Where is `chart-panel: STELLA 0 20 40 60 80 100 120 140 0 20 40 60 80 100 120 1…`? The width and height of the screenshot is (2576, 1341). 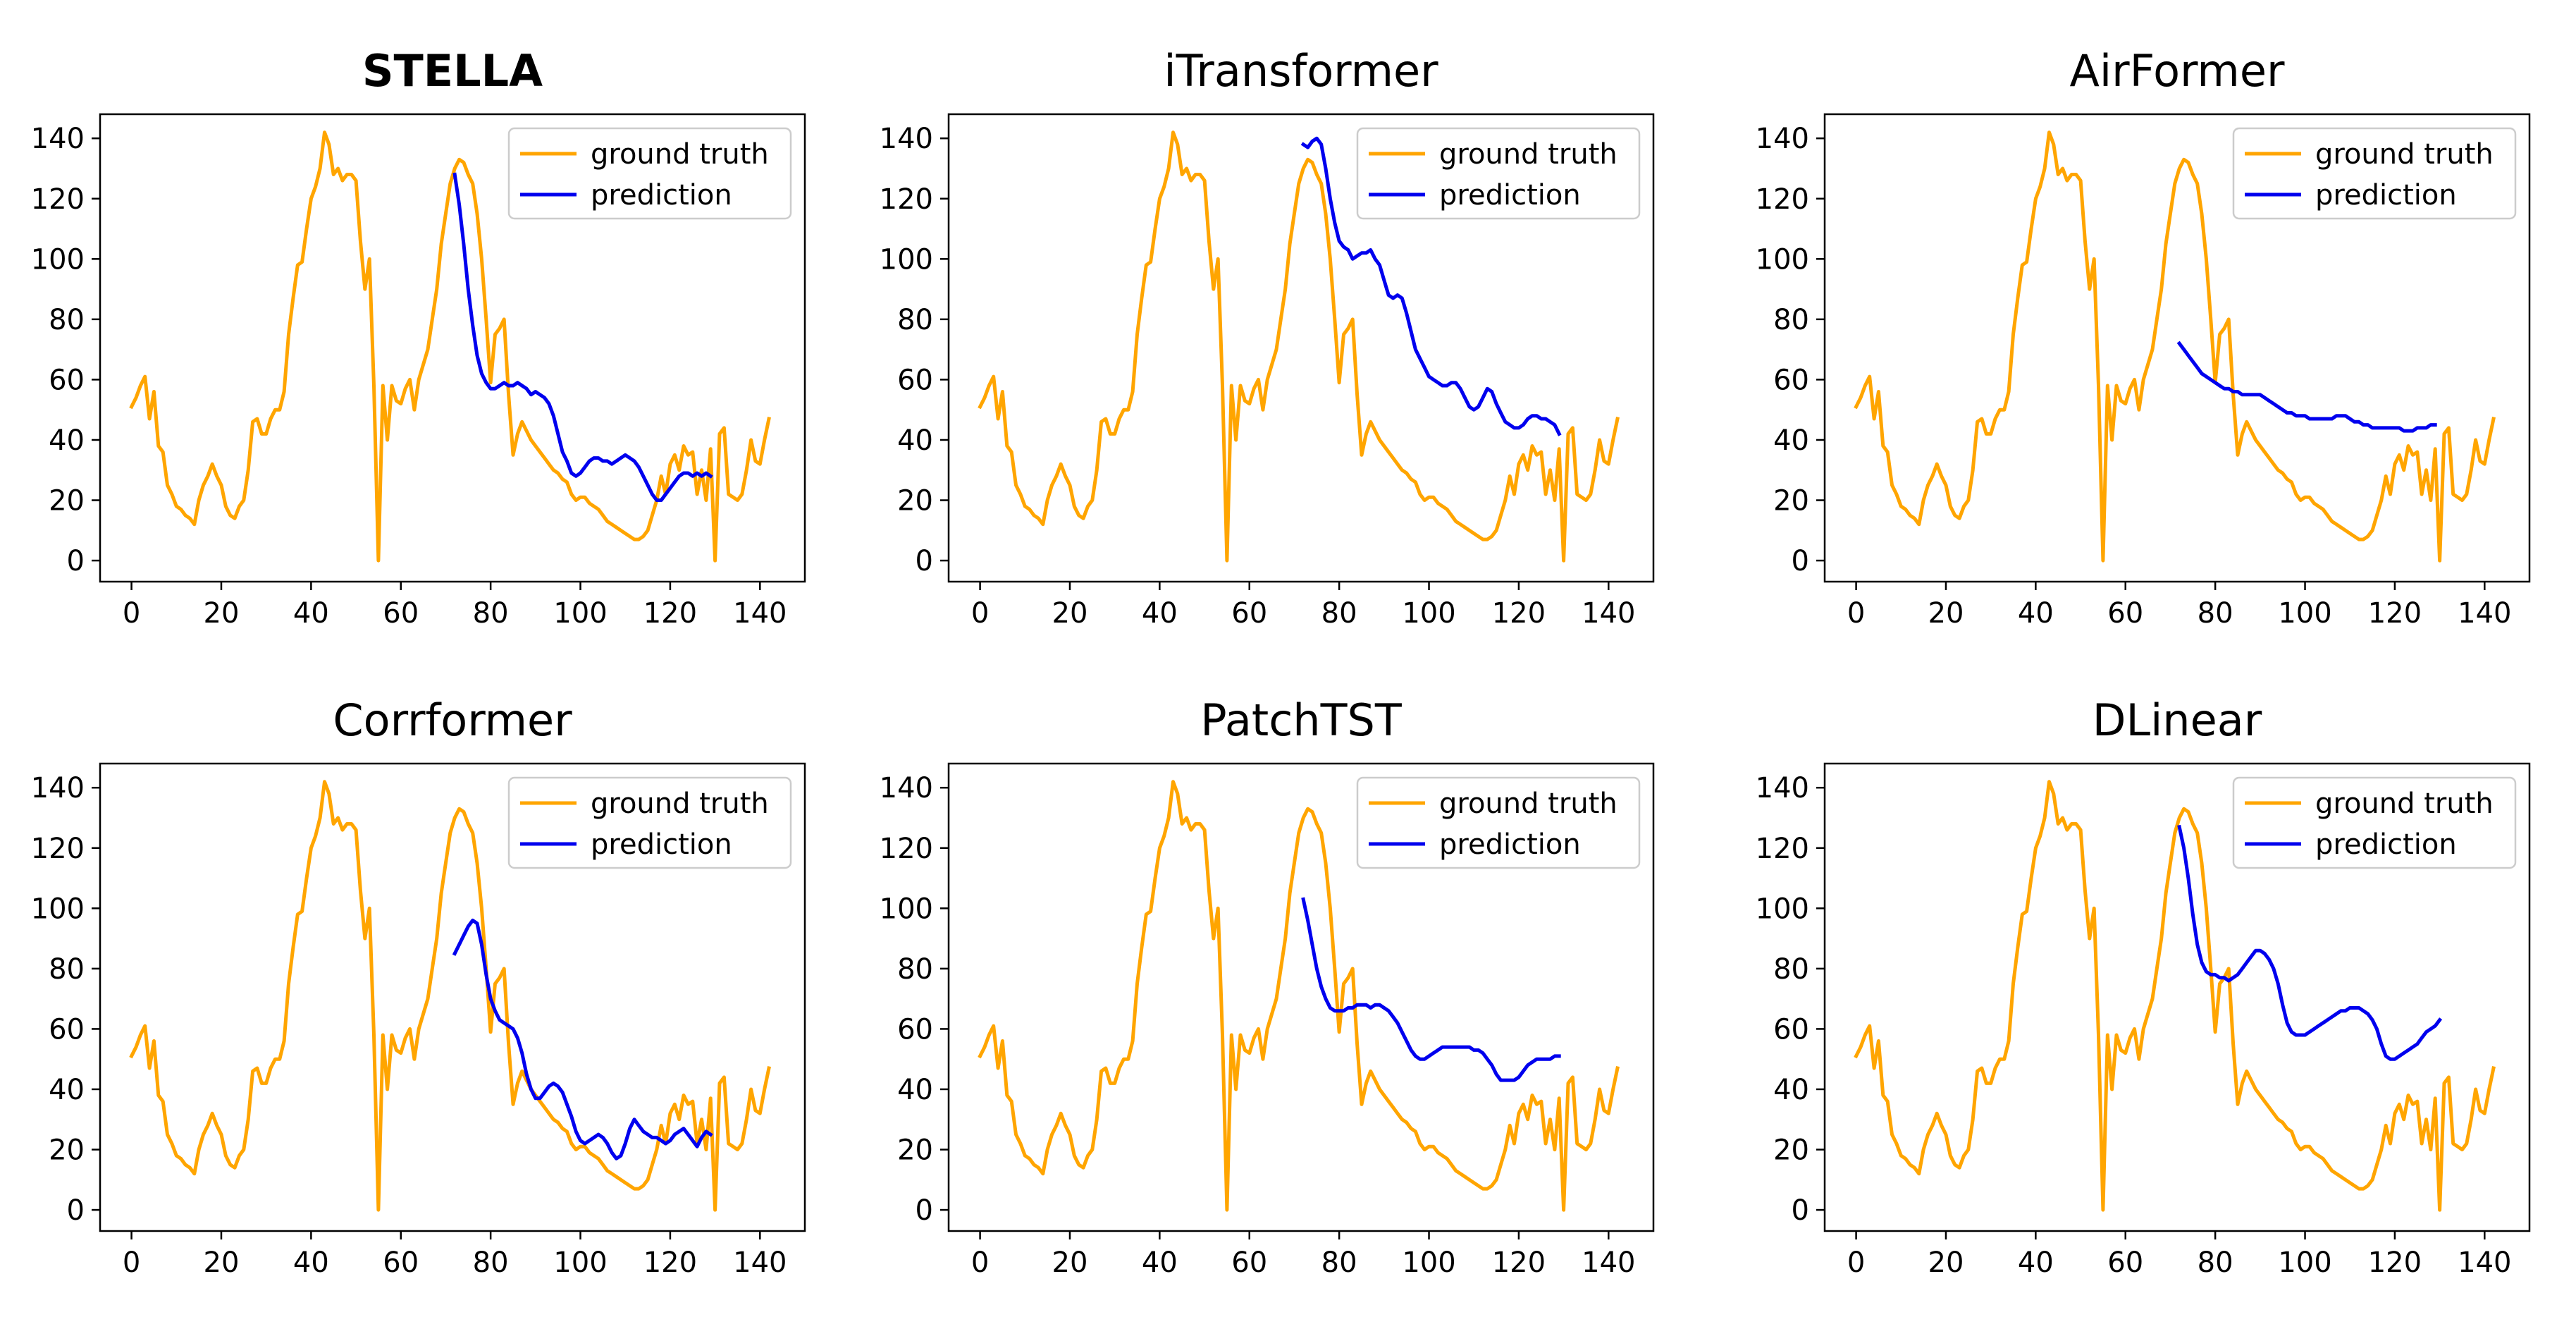 chart-panel: STELLA 0 20 40 60 80 100 120 140 0 20 40 60 80 100 120 1… is located at coordinates (418, 337).